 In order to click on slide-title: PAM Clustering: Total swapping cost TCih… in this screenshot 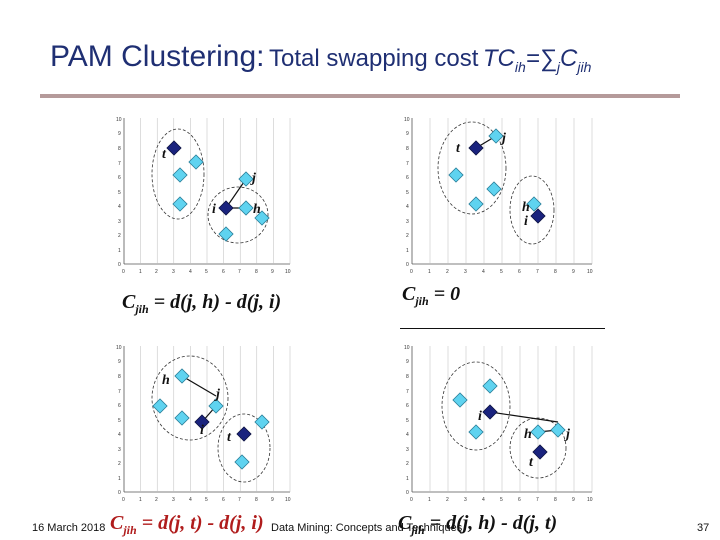, I will do `click(320, 57)`.